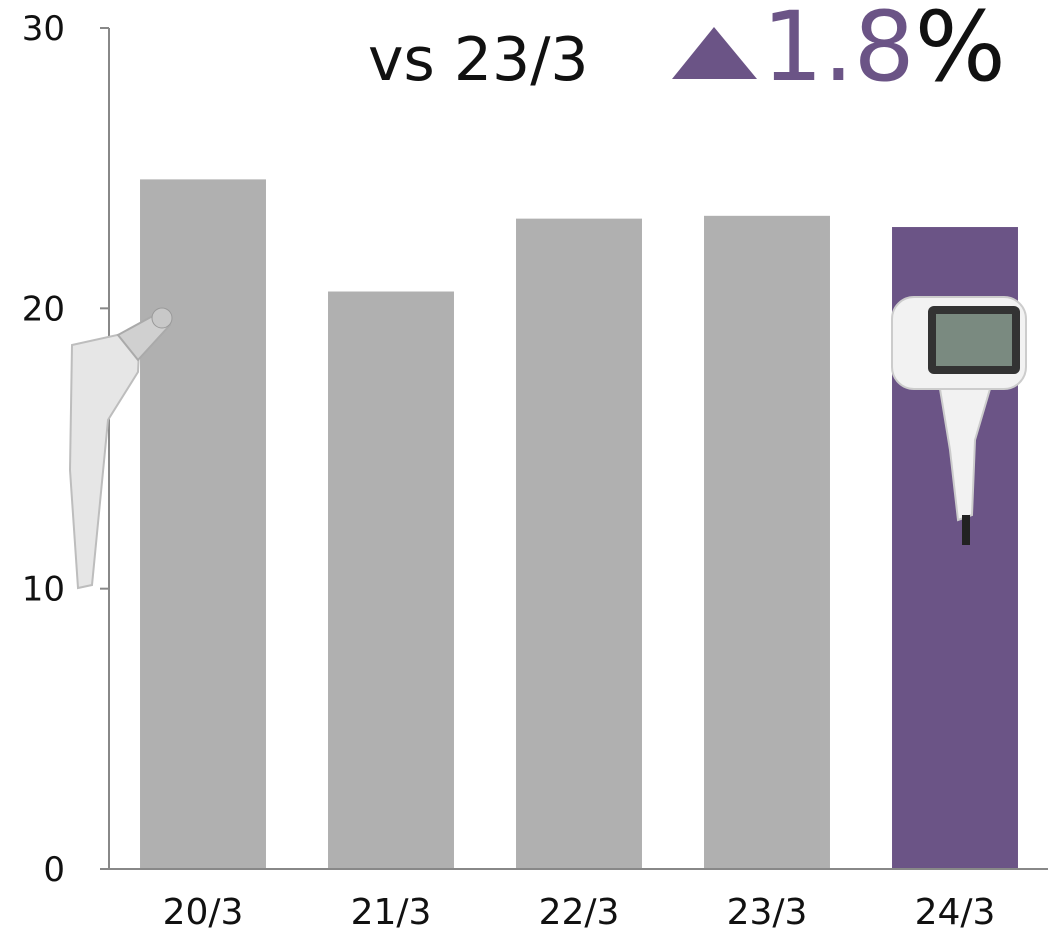 This screenshot has width=1048, height=928. I want to click on chart-title: vs 23/3, so click(478, 60).